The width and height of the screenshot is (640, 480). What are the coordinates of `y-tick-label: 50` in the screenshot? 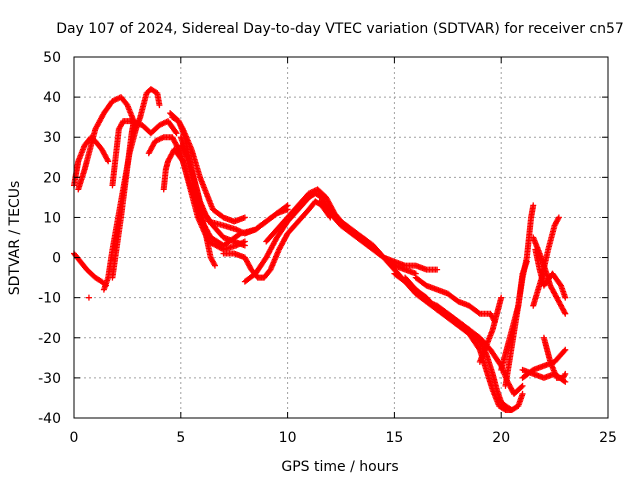 It's located at (52, 58).